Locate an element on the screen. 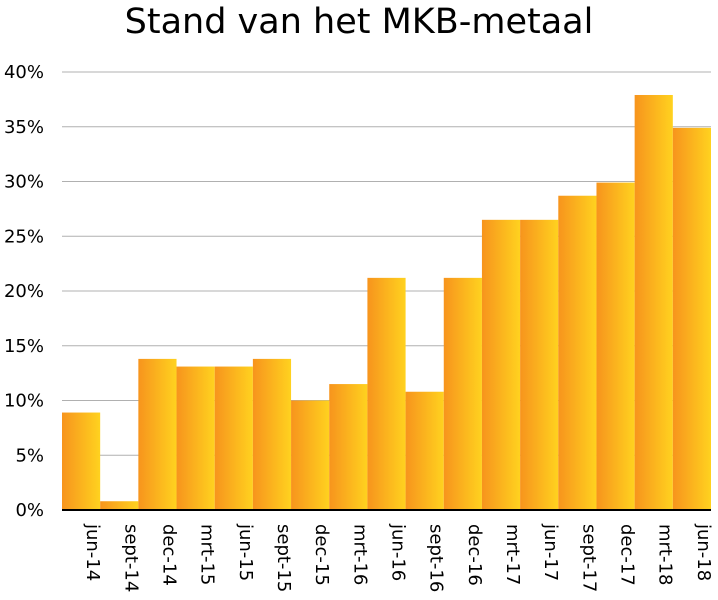 The width and height of the screenshot is (718, 600). x-tick-label: dec-15 is located at coordinates (321, 555).